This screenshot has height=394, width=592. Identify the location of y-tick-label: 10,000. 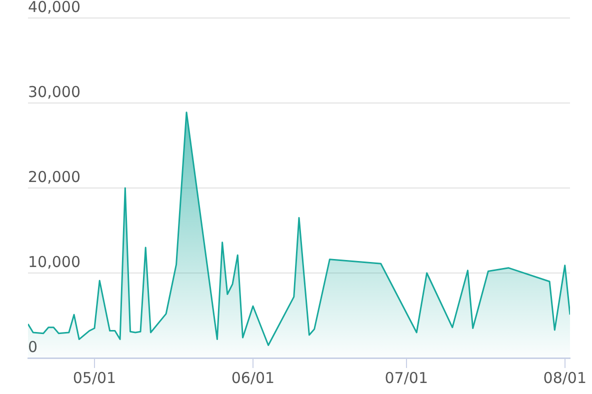
(54, 261).